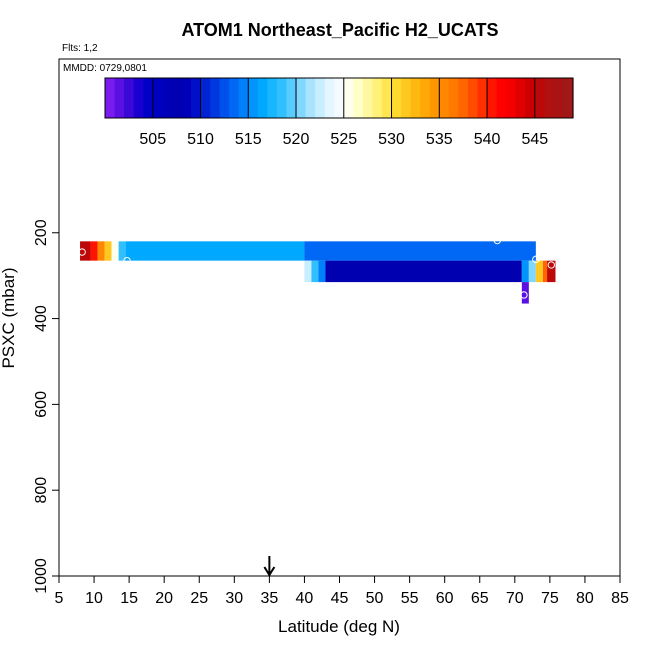 Image resolution: width=650 pixels, height=650 pixels. Describe the element at coordinates (152, 139) in the screenshot. I see `colorbar-tick-label: 505` at that location.